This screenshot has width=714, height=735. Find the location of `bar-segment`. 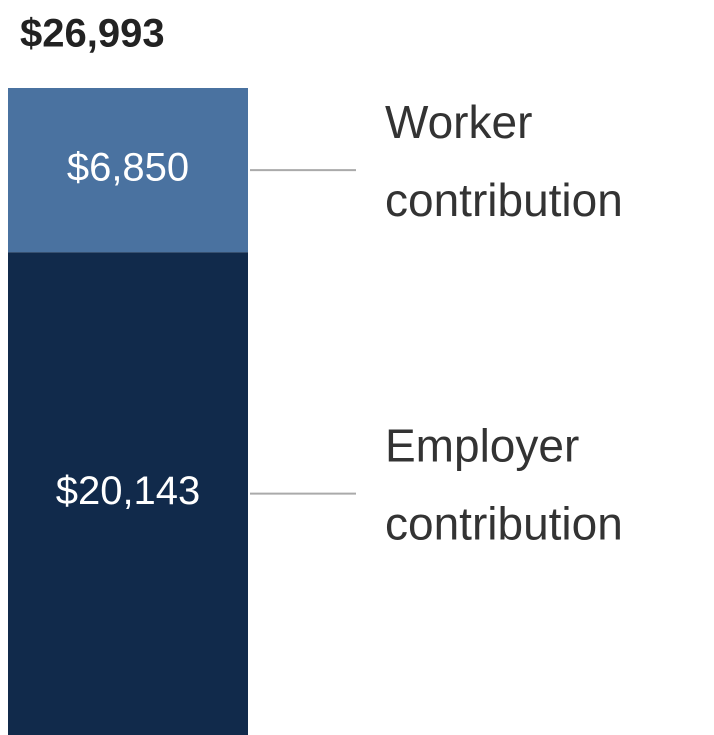

bar-segment is located at coordinates (128, 170).